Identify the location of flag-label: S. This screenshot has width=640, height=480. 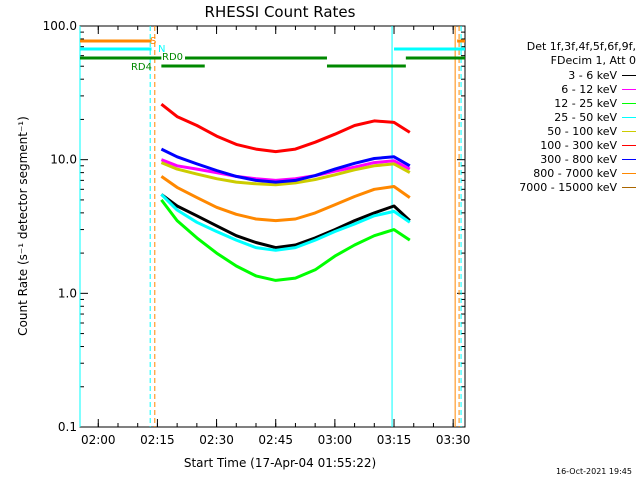
(153, 41).